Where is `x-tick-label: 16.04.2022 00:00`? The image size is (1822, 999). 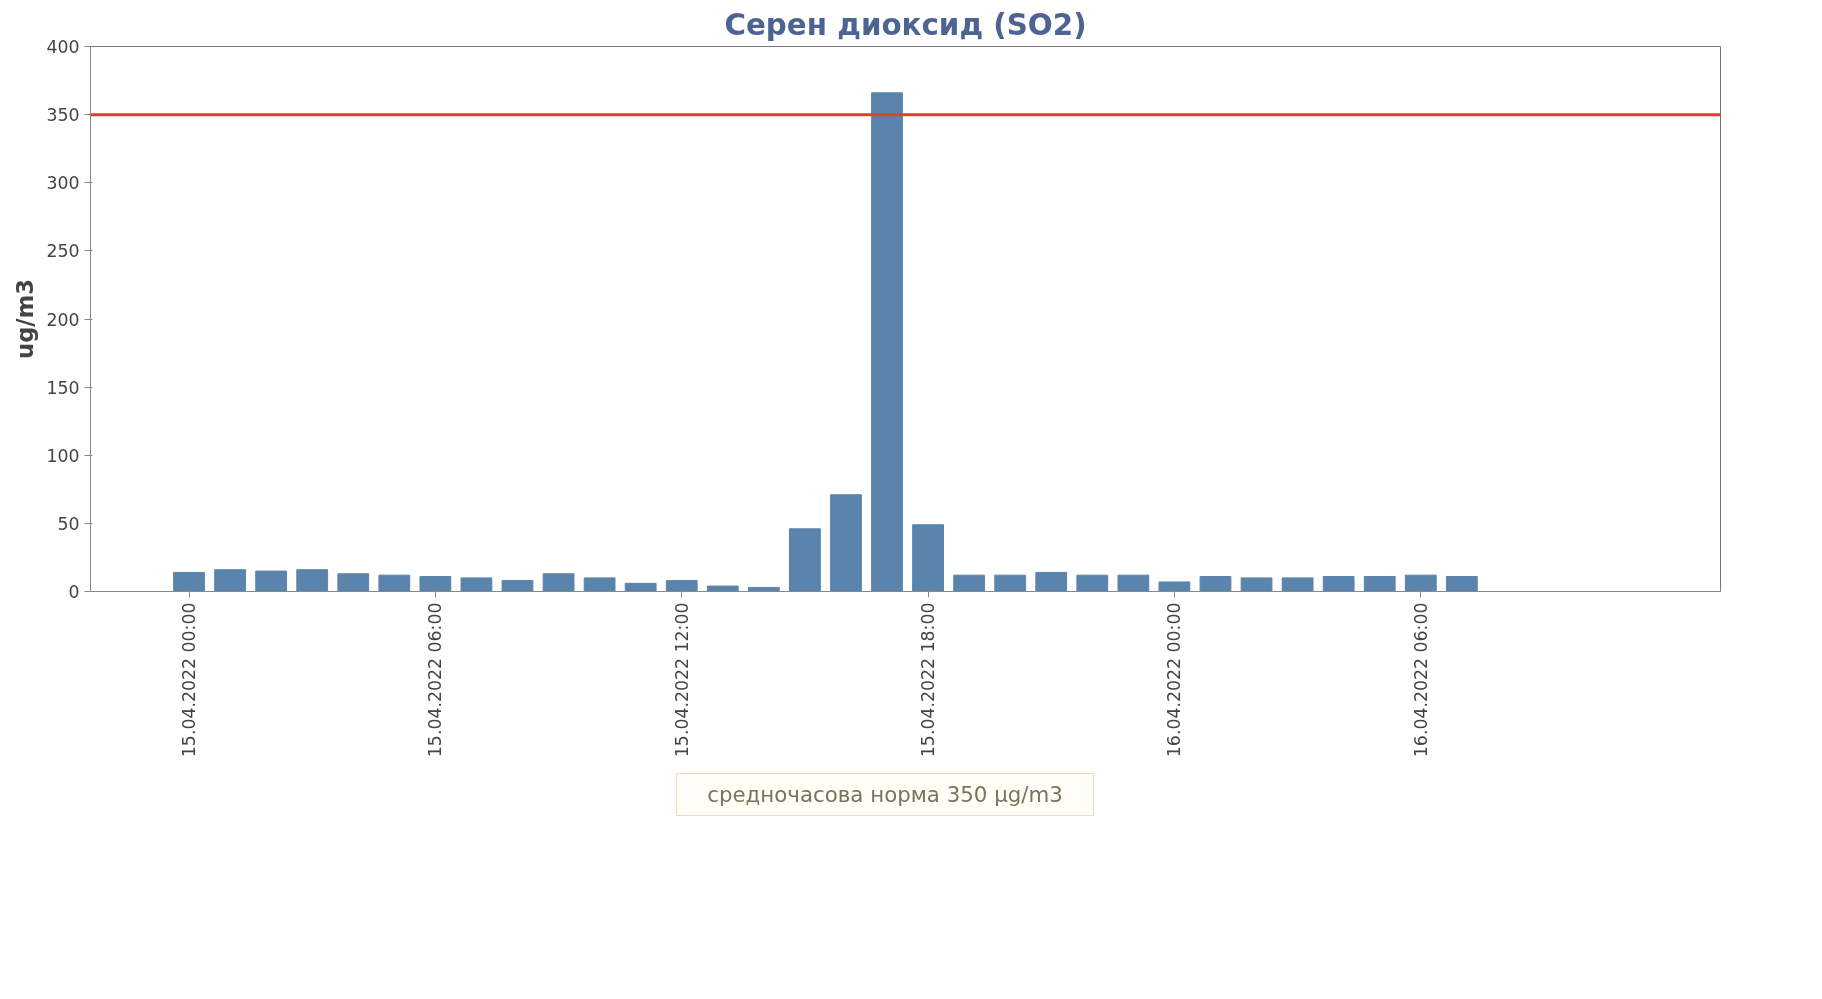 x-tick-label: 16.04.2022 00:00 is located at coordinates (1174, 680).